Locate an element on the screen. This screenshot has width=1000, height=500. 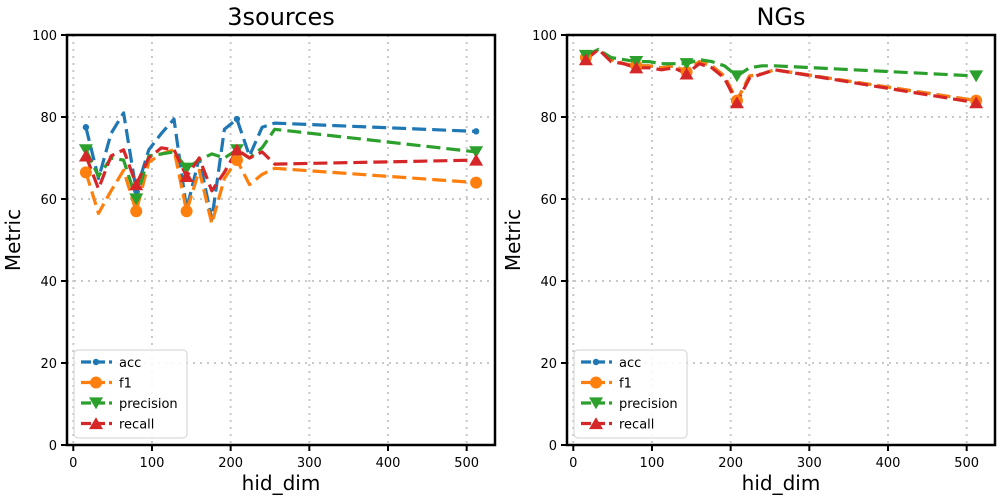
chart-title: NGs is located at coordinates (780, 17).